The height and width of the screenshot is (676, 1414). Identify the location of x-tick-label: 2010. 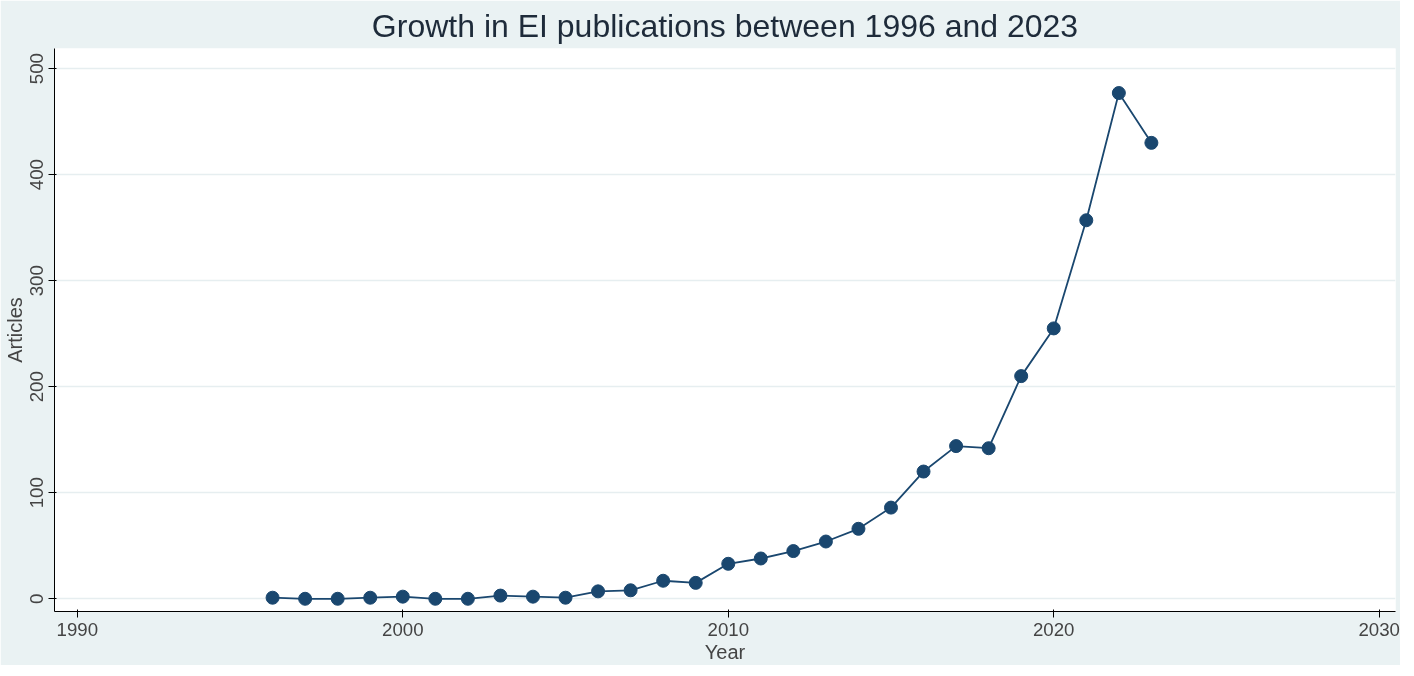
(728, 629).